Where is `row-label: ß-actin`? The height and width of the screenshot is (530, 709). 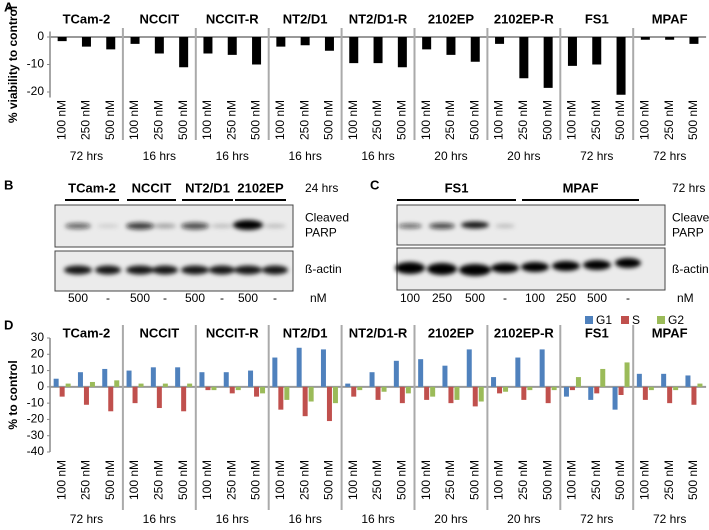 row-label: ß-actin is located at coordinates (690, 269).